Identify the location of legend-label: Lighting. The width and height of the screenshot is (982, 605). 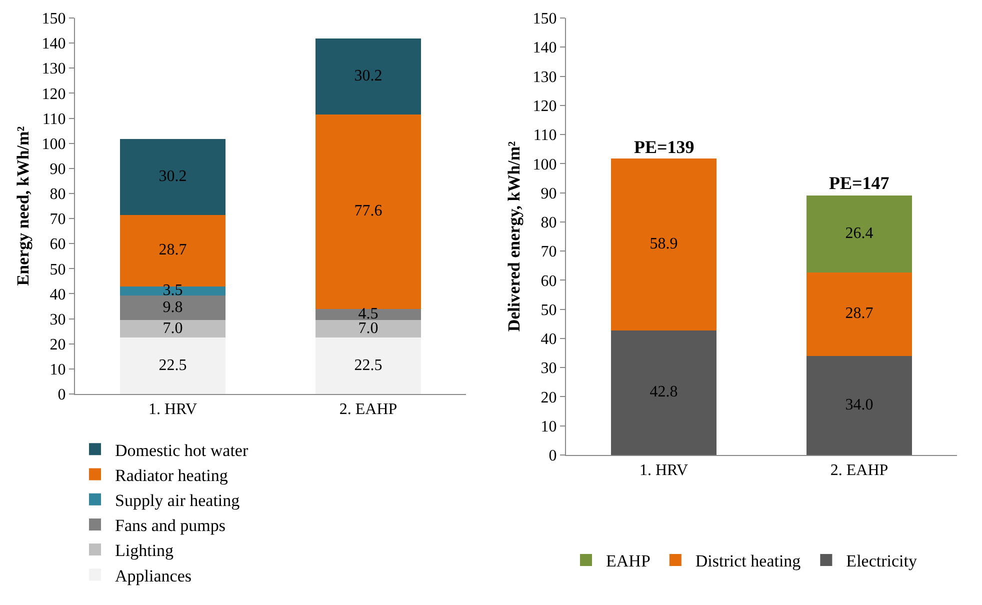
(144, 550).